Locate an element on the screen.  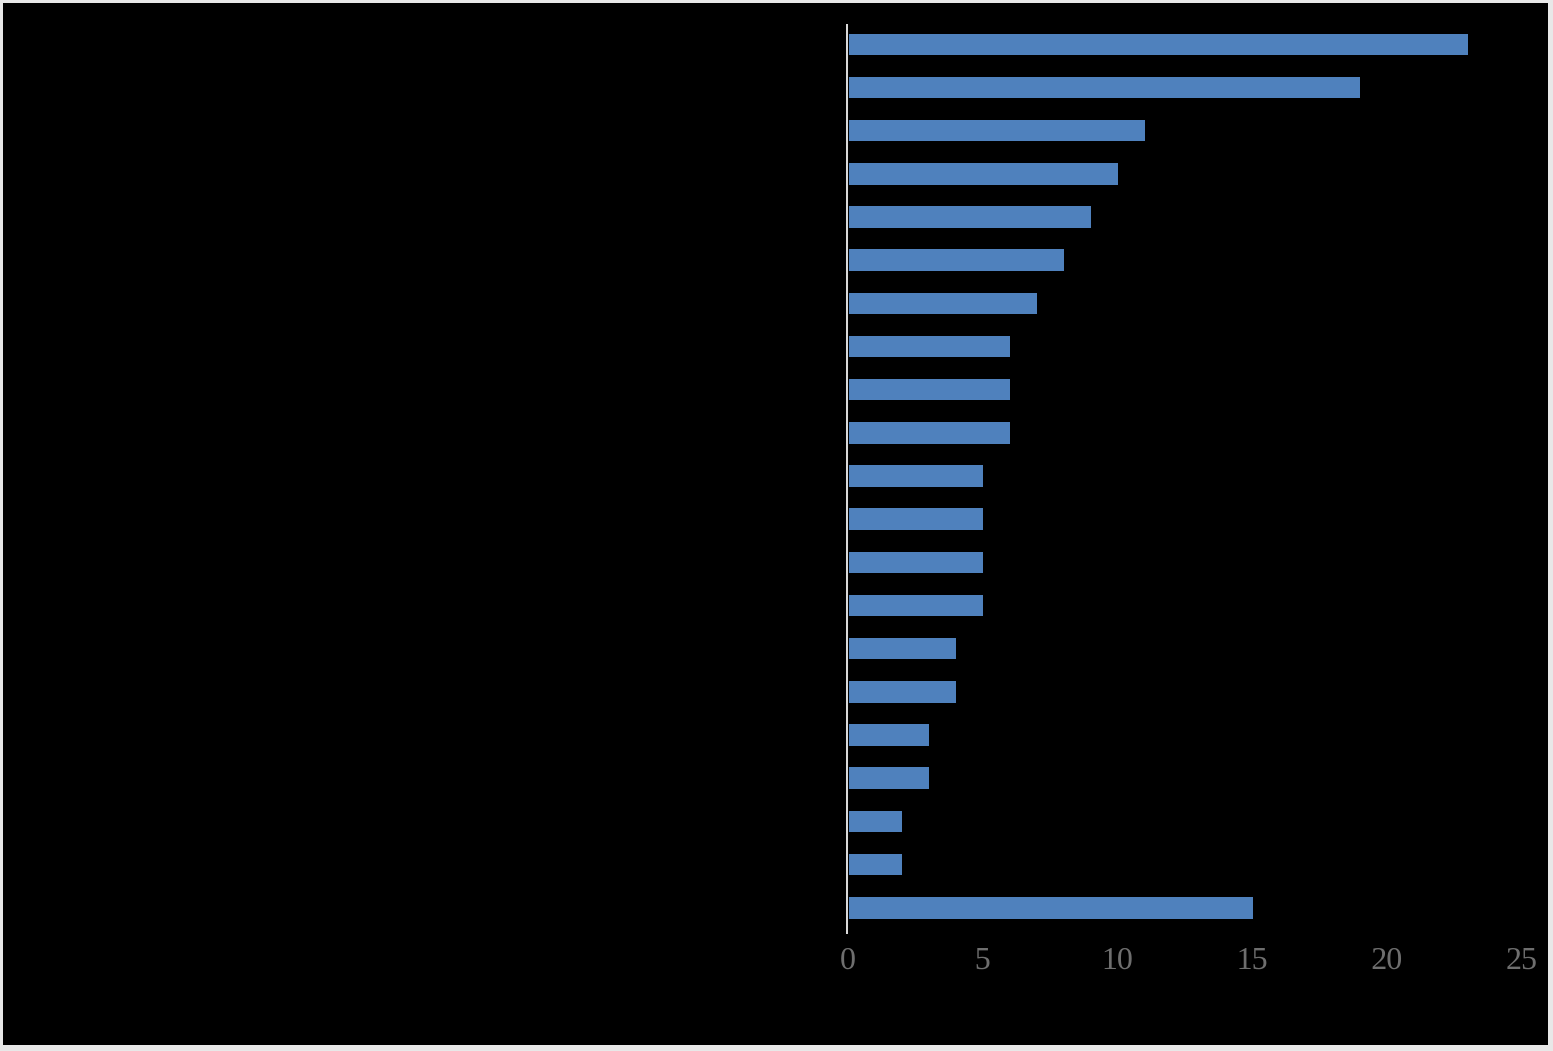
x-axis-tick-label: 0 is located at coordinates (848, 958).